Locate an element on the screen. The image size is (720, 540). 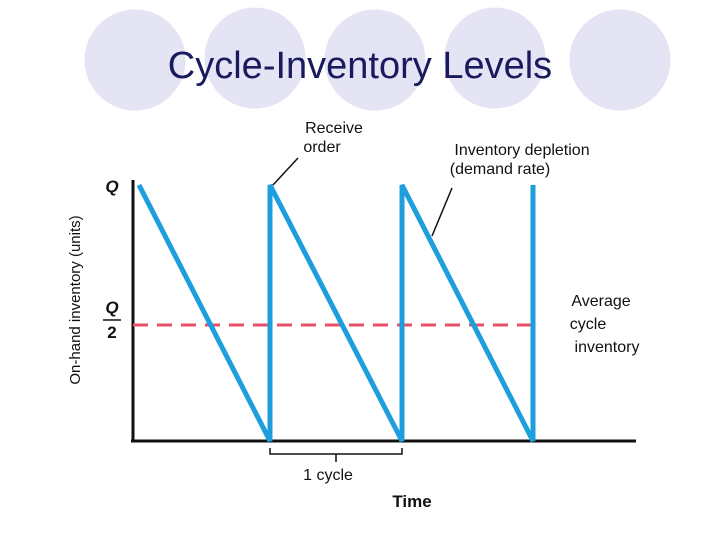
annotation: order is located at coordinates (322, 147).